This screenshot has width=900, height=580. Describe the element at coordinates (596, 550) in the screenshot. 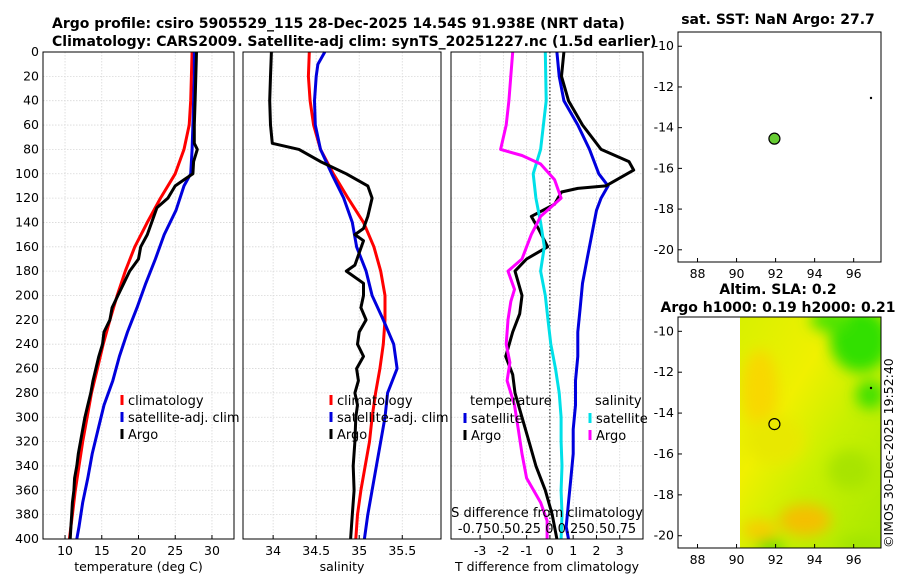

I see `x-tick-label: 2` at that location.